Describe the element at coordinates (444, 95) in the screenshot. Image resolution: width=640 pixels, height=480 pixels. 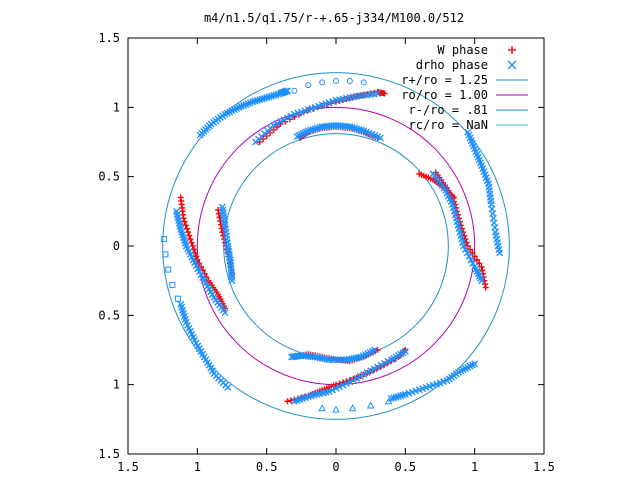
I see `legend-label: ro/ro = 1.00` at that location.